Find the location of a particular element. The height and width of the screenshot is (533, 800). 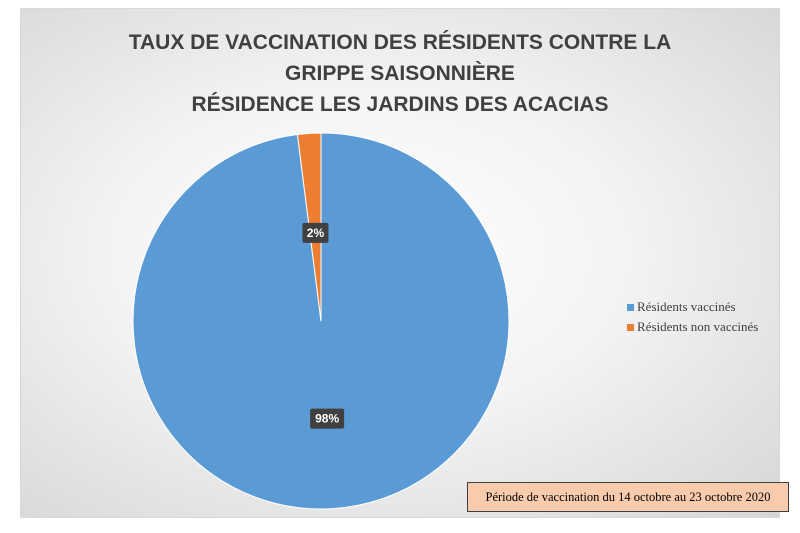

data-label-text: 98% is located at coordinates (327, 419).